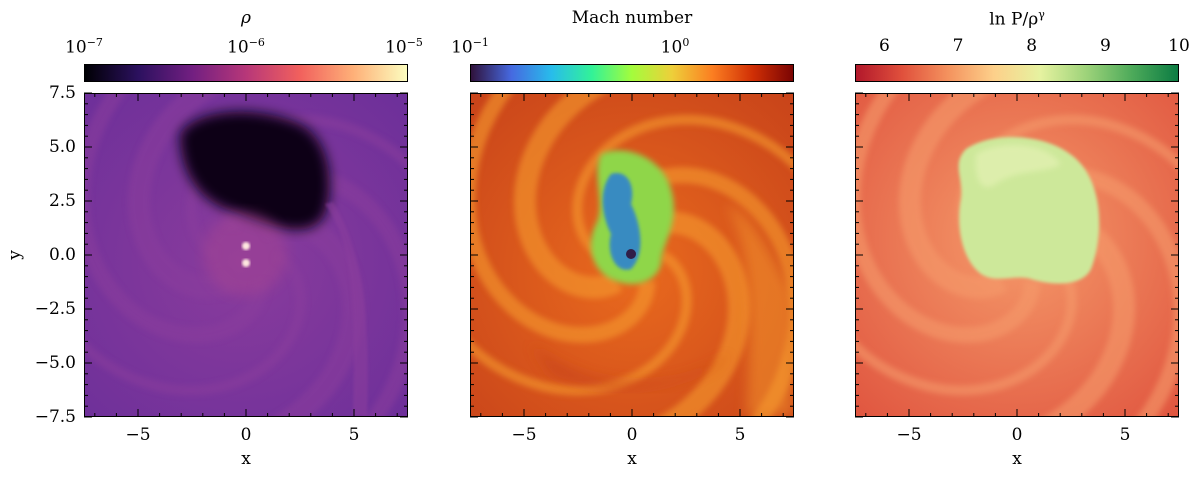 The image size is (1200, 477). What do you see at coordinates (1105, 46) in the screenshot?
I see `colorbar-tick-label: 9` at bounding box center [1105, 46].